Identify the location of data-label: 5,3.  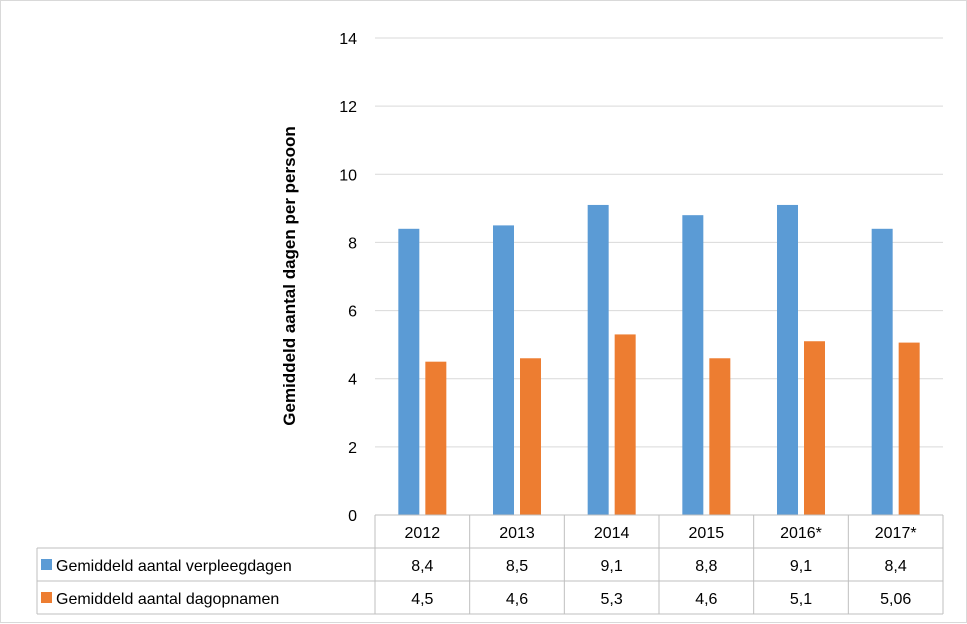
(612, 599).